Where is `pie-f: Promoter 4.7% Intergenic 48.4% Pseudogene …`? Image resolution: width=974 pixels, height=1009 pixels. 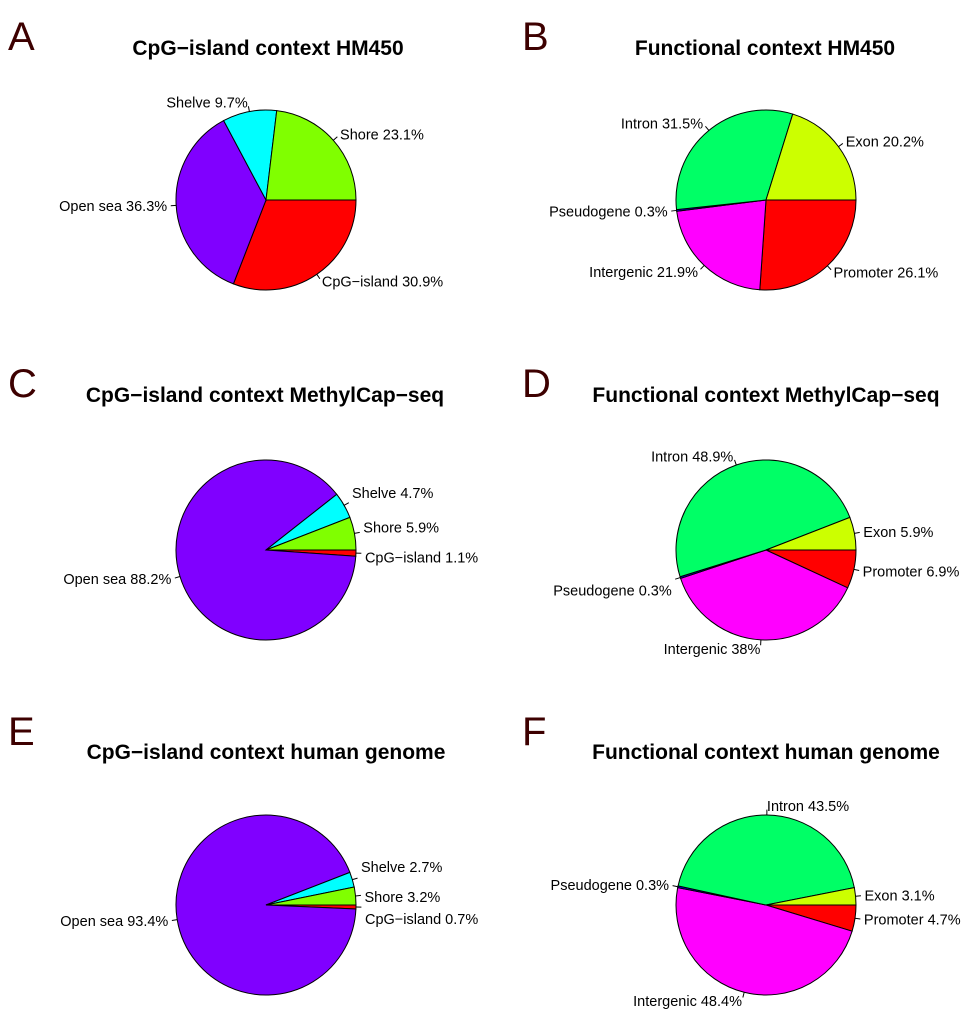 pie-f: Promoter 4.7% Intergenic 48.4% Pseudogene … is located at coordinates (756, 904).